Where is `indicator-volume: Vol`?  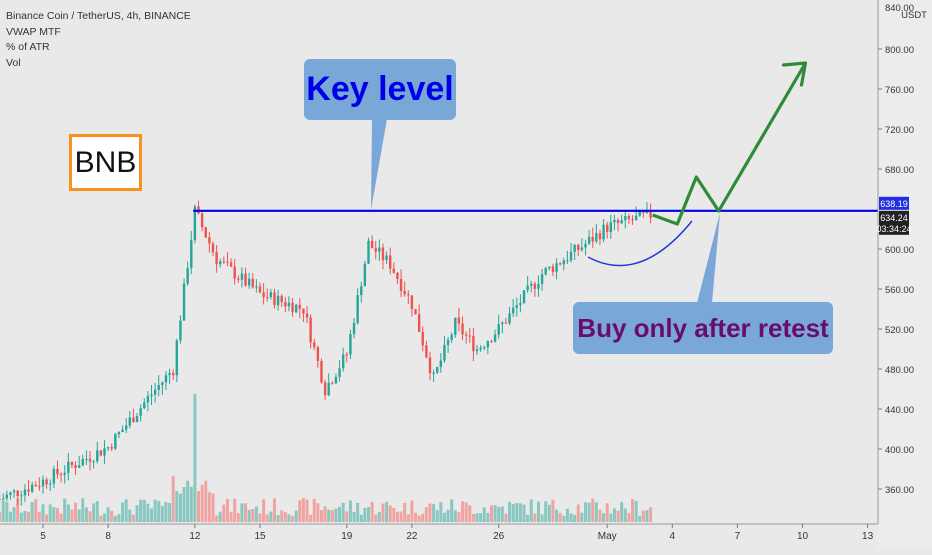
indicator-volume: Vol is located at coordinates (13, 63).